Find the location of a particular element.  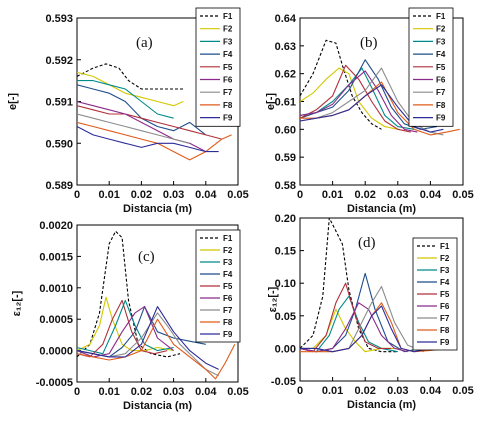

panel-d-legend-label-f2: F2 is located at coordinates (445, 258).